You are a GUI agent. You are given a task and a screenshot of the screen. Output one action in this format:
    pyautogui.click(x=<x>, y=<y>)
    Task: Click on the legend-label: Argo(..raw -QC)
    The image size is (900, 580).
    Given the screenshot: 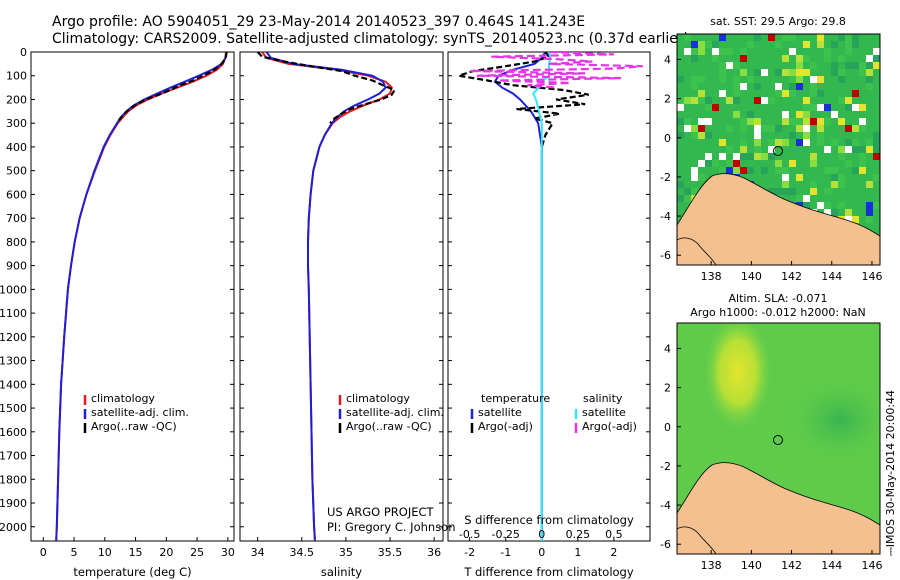 What is the action you would take?
    pyautogui.click(x=134, y=426)
    